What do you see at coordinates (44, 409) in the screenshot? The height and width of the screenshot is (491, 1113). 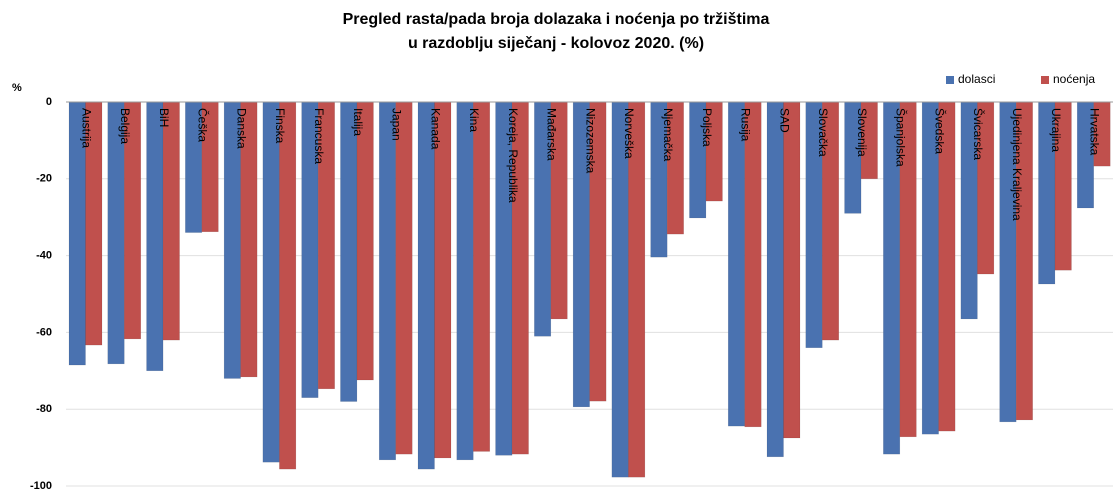 I see `y-tick-label: -80` at bounding box center [44, 409].